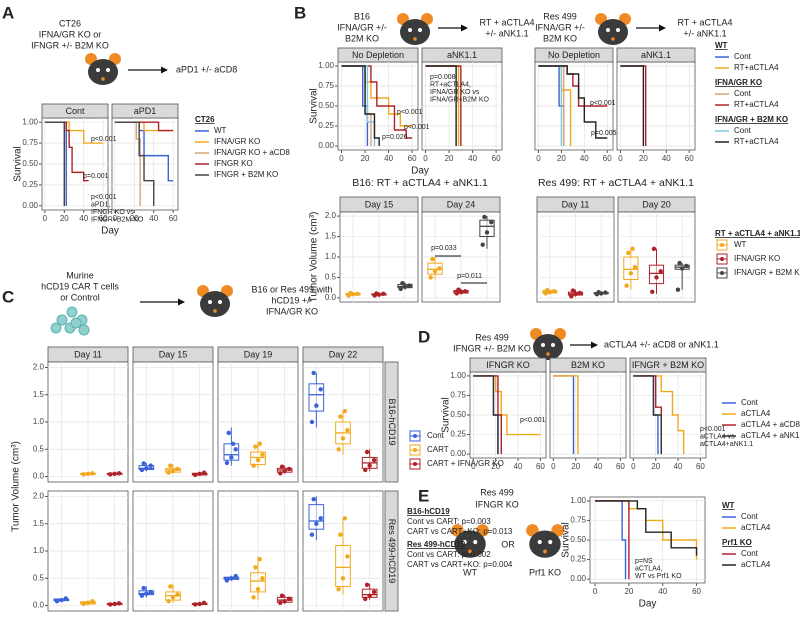 The height and width of the screenshot is (618, 800). Describe the element at coordinates (18, 164) in the screenshot. I see `y-axis-label: Survival` at that location.